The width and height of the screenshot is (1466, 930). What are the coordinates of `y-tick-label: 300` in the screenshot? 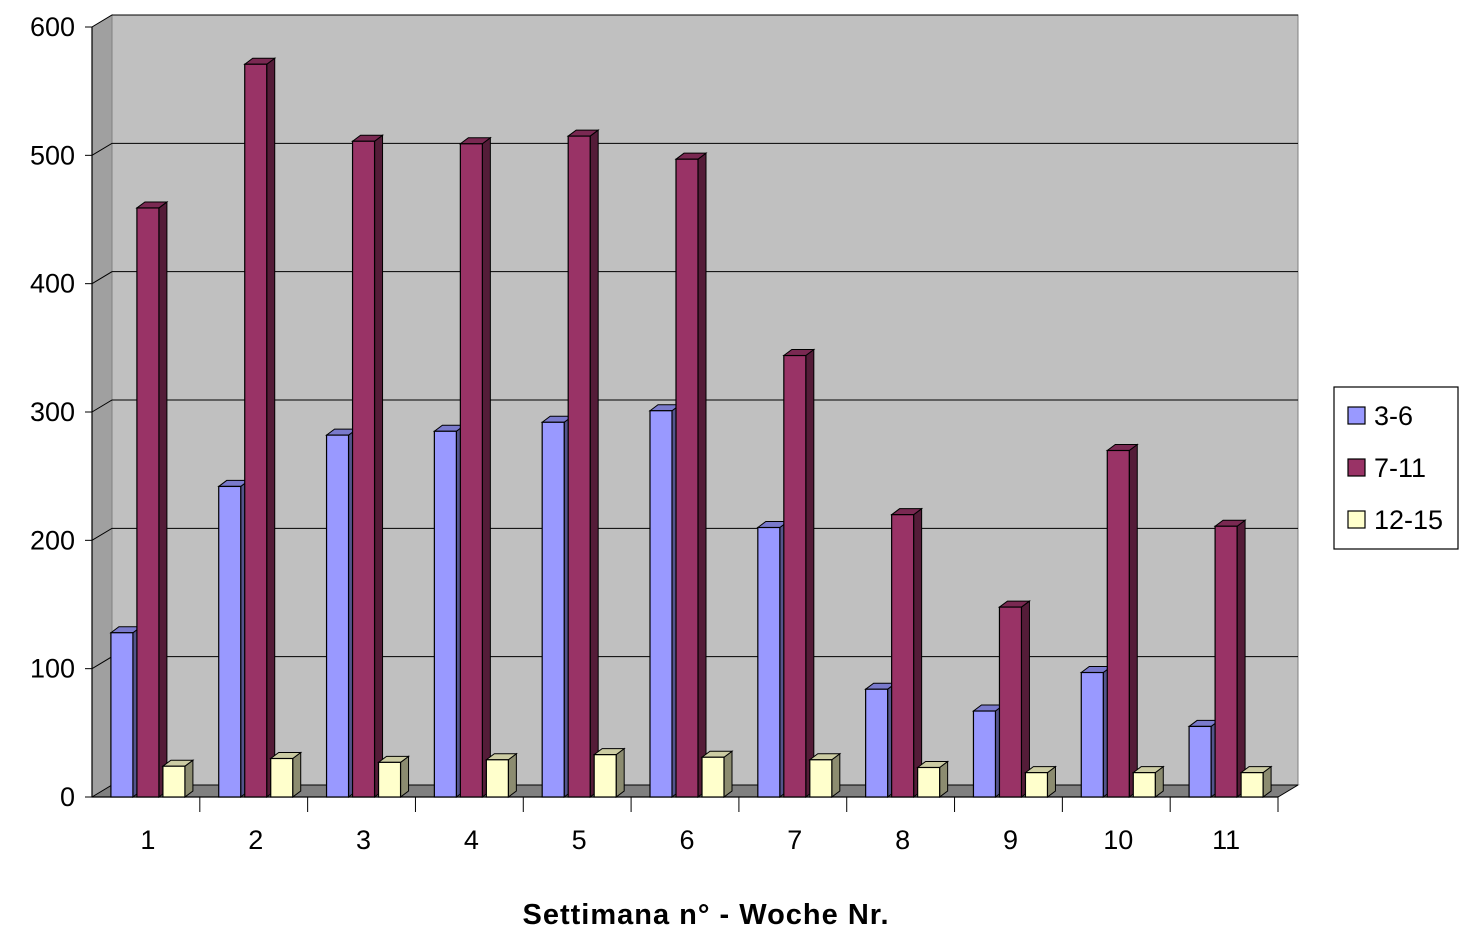 It's located at (52, 412).